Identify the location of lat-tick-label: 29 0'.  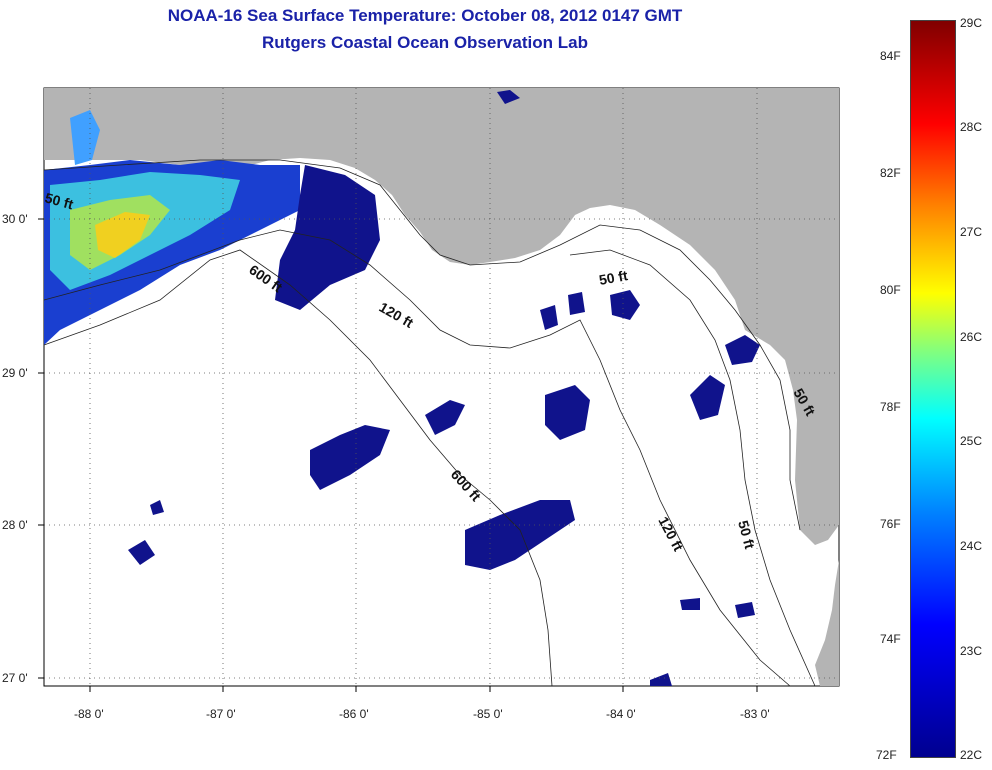
(15, 373).